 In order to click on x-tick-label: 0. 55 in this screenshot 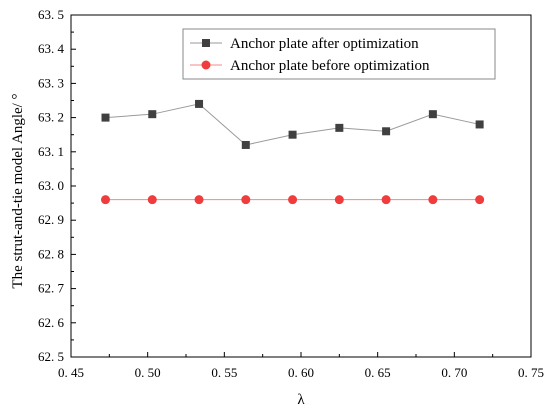, I will do `click(224, 372)`.